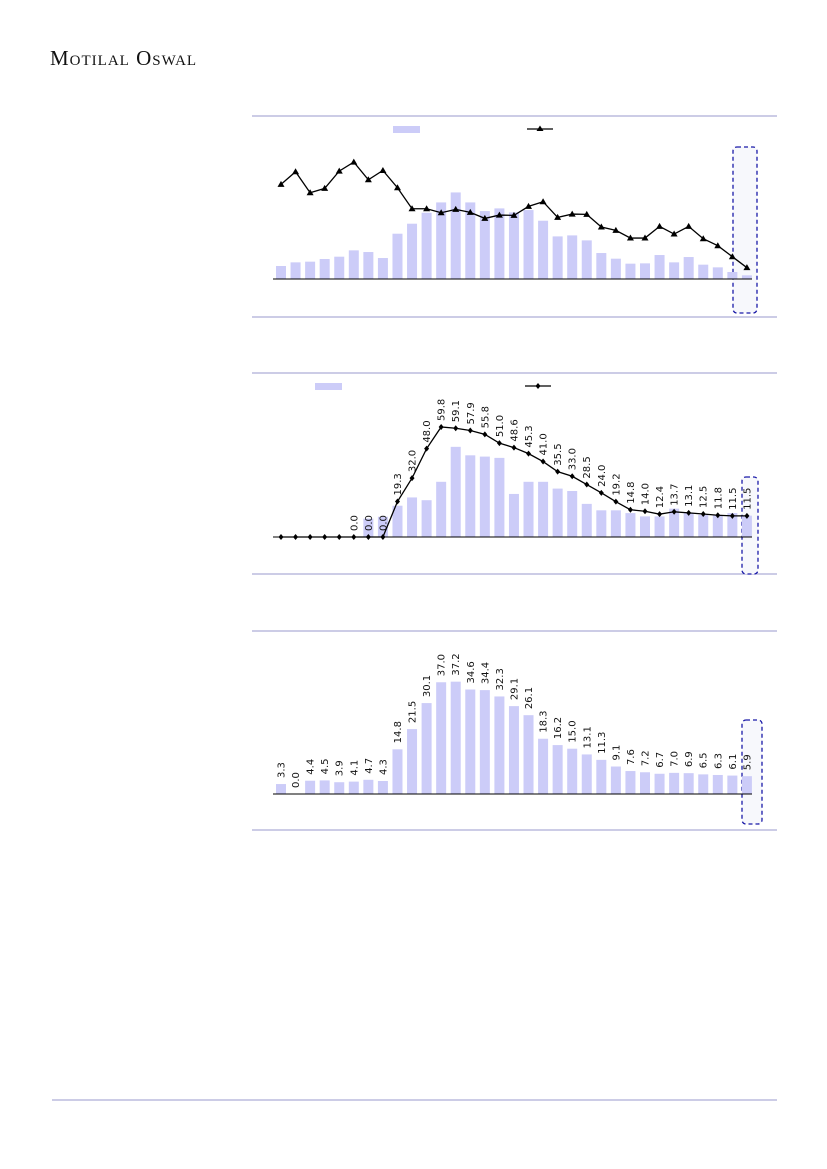 This screenshot has height=1169, width=827. What do you see at coordinates (471, 672) in the screenshot?
I see `data-label: 34.6` at bounding box center [471, 672].